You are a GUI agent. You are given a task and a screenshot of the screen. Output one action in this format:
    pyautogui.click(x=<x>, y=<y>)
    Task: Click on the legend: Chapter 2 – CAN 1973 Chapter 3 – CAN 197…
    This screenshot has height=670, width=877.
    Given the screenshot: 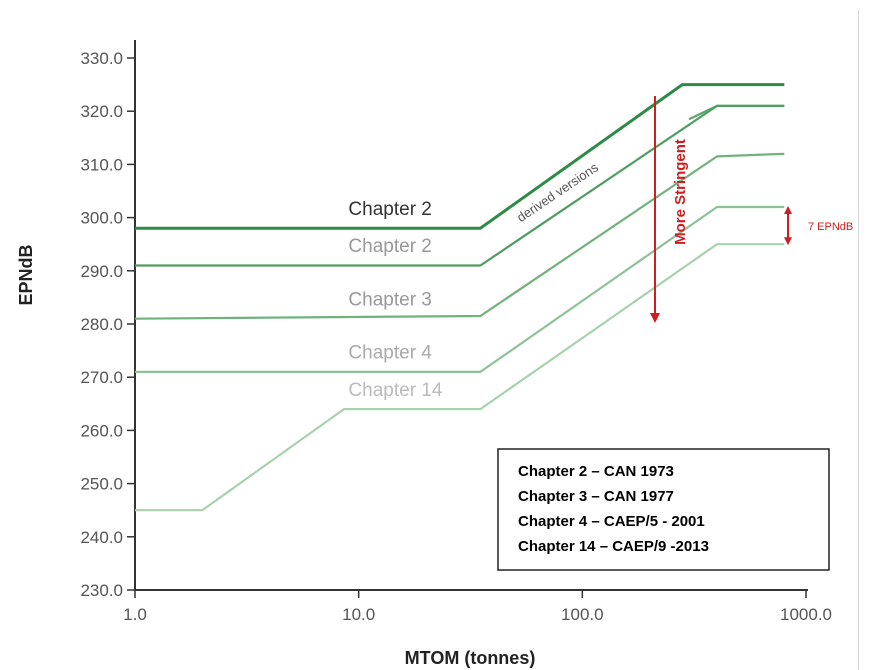 What is the action you would take?
    pyautogui.click(x=663, y=509)
    